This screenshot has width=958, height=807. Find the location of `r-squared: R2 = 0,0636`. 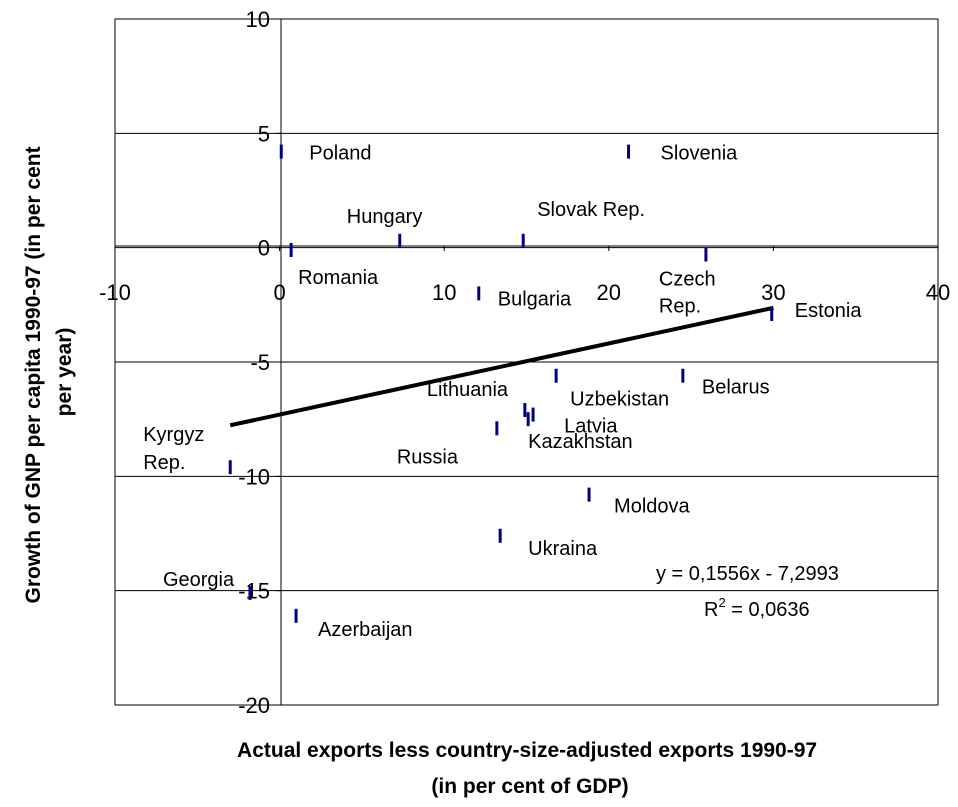

r-squared: R2 = 0,0636 is located at coordinates (757, 608).